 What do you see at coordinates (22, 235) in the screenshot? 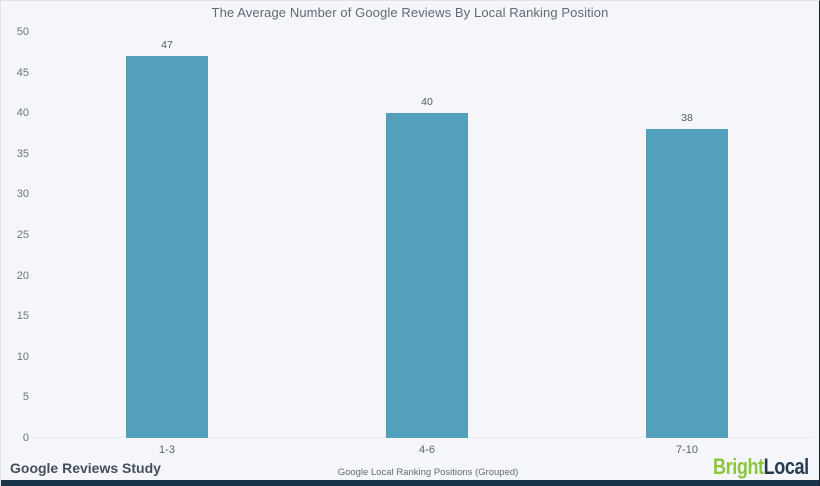
I see `y-tick-label: 25` at bounding box center [22, 235].